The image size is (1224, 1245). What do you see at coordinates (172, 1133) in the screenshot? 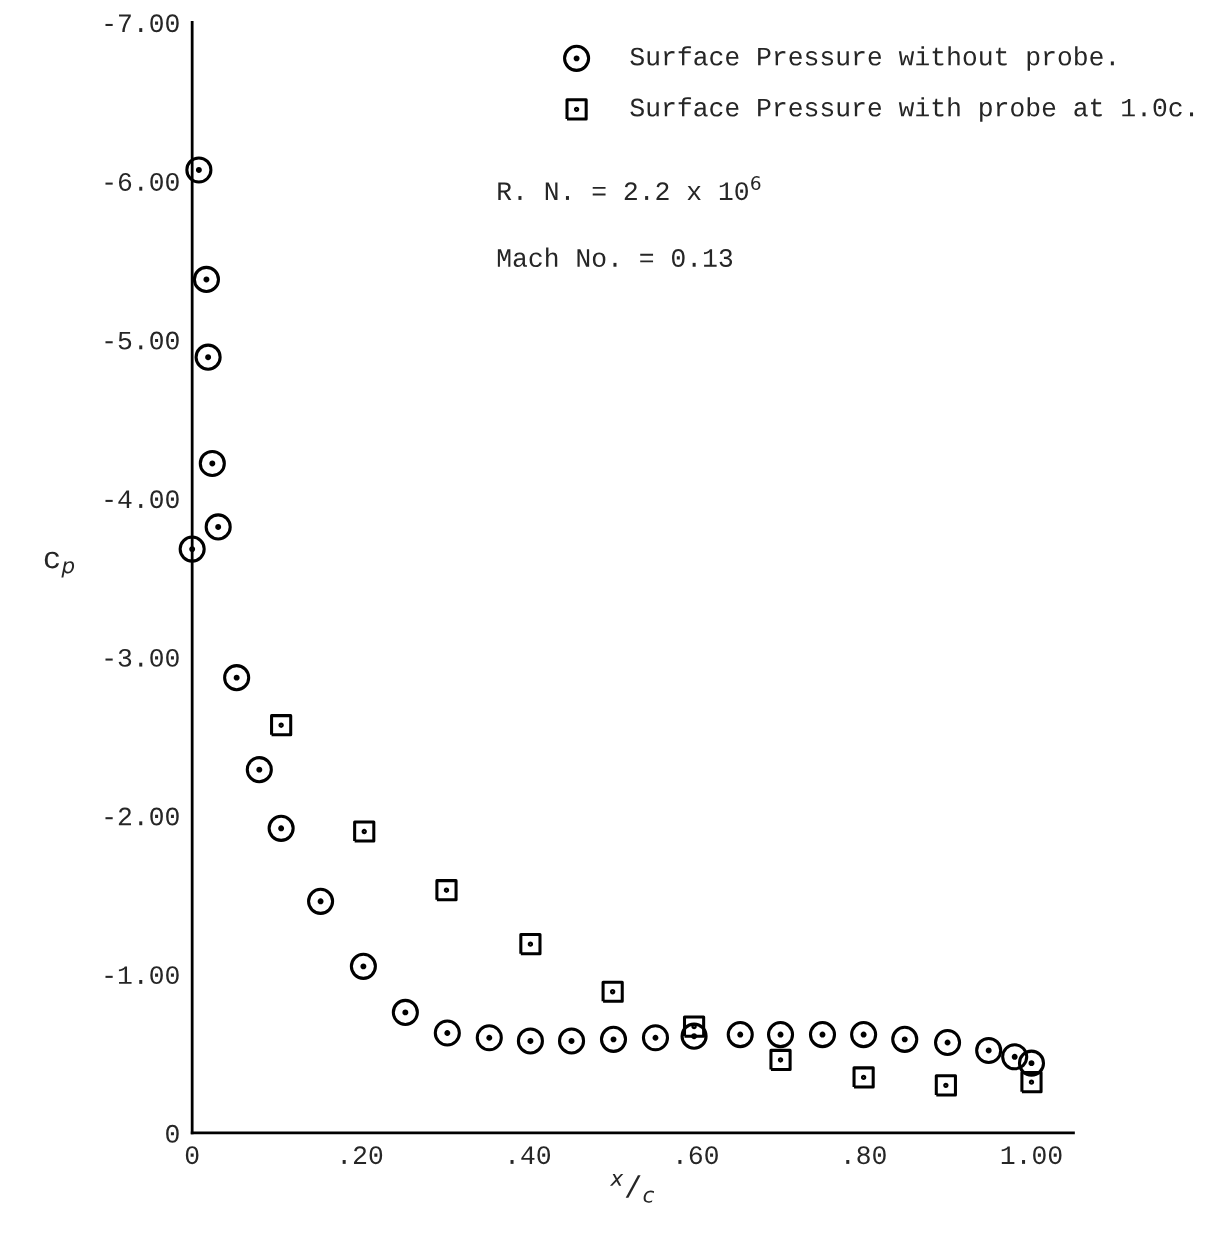
I see `y-tick-label: 0` at bounding box center [172, 1133].